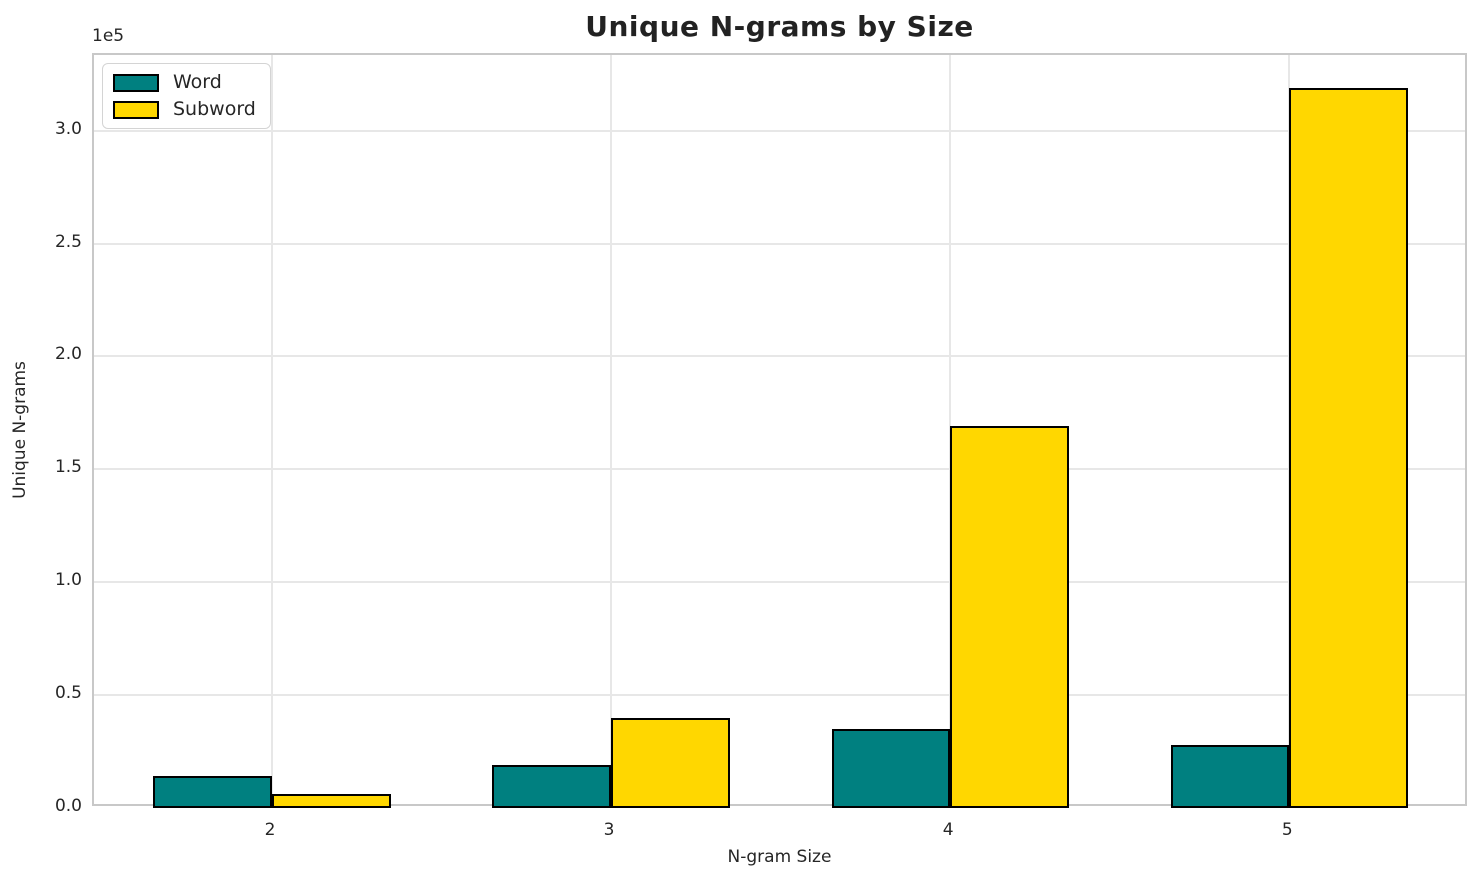 The height and width of the screenshot is (885, 1484). Describe the element at coordinates (108, 36) in the screenshot. I see `y-axis-offset-label: 1e5` at that location.